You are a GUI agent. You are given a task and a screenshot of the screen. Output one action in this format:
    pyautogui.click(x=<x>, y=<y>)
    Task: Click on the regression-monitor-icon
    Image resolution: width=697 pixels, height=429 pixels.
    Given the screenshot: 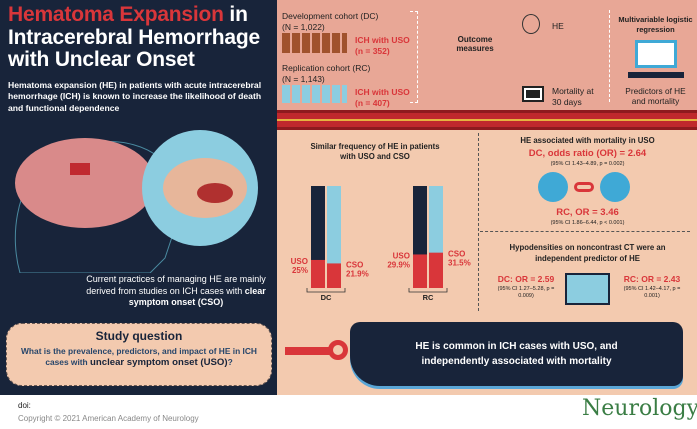 What is the action you would take?
    pyautogui.click(x=656, y=54)
    